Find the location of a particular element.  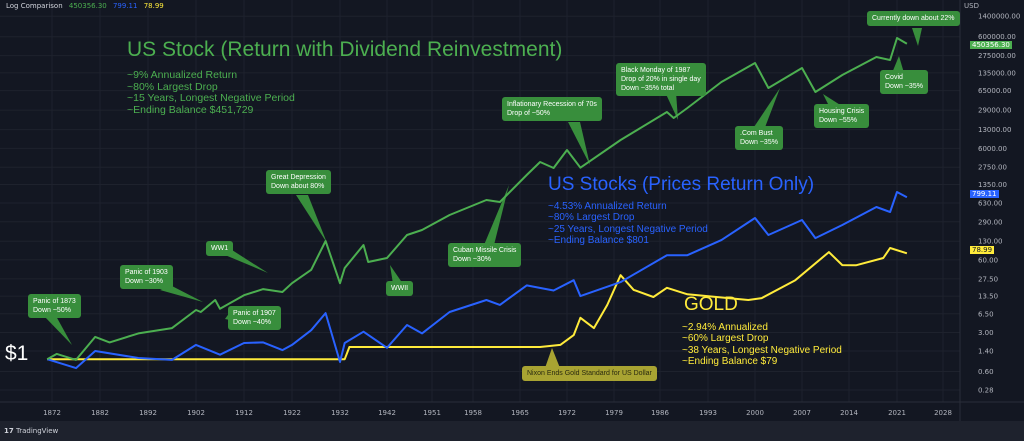

note-panic-1907: Panic of 1907 Down ~40% is located at coordinates (254, 318).